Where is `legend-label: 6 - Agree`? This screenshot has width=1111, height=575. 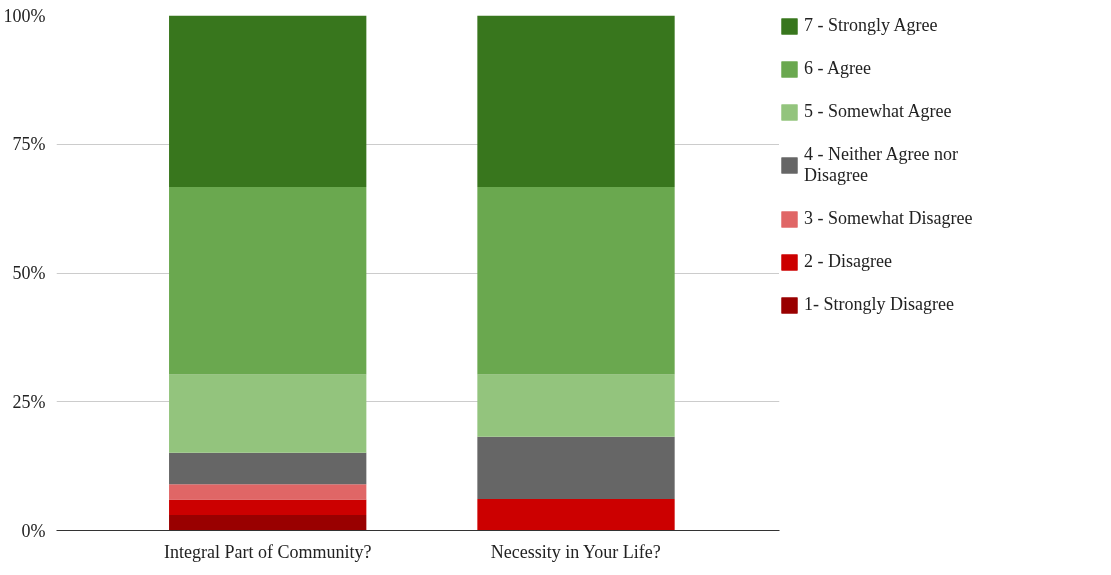
legend-label: 6 - Agree is located at coordinates (837, 68).